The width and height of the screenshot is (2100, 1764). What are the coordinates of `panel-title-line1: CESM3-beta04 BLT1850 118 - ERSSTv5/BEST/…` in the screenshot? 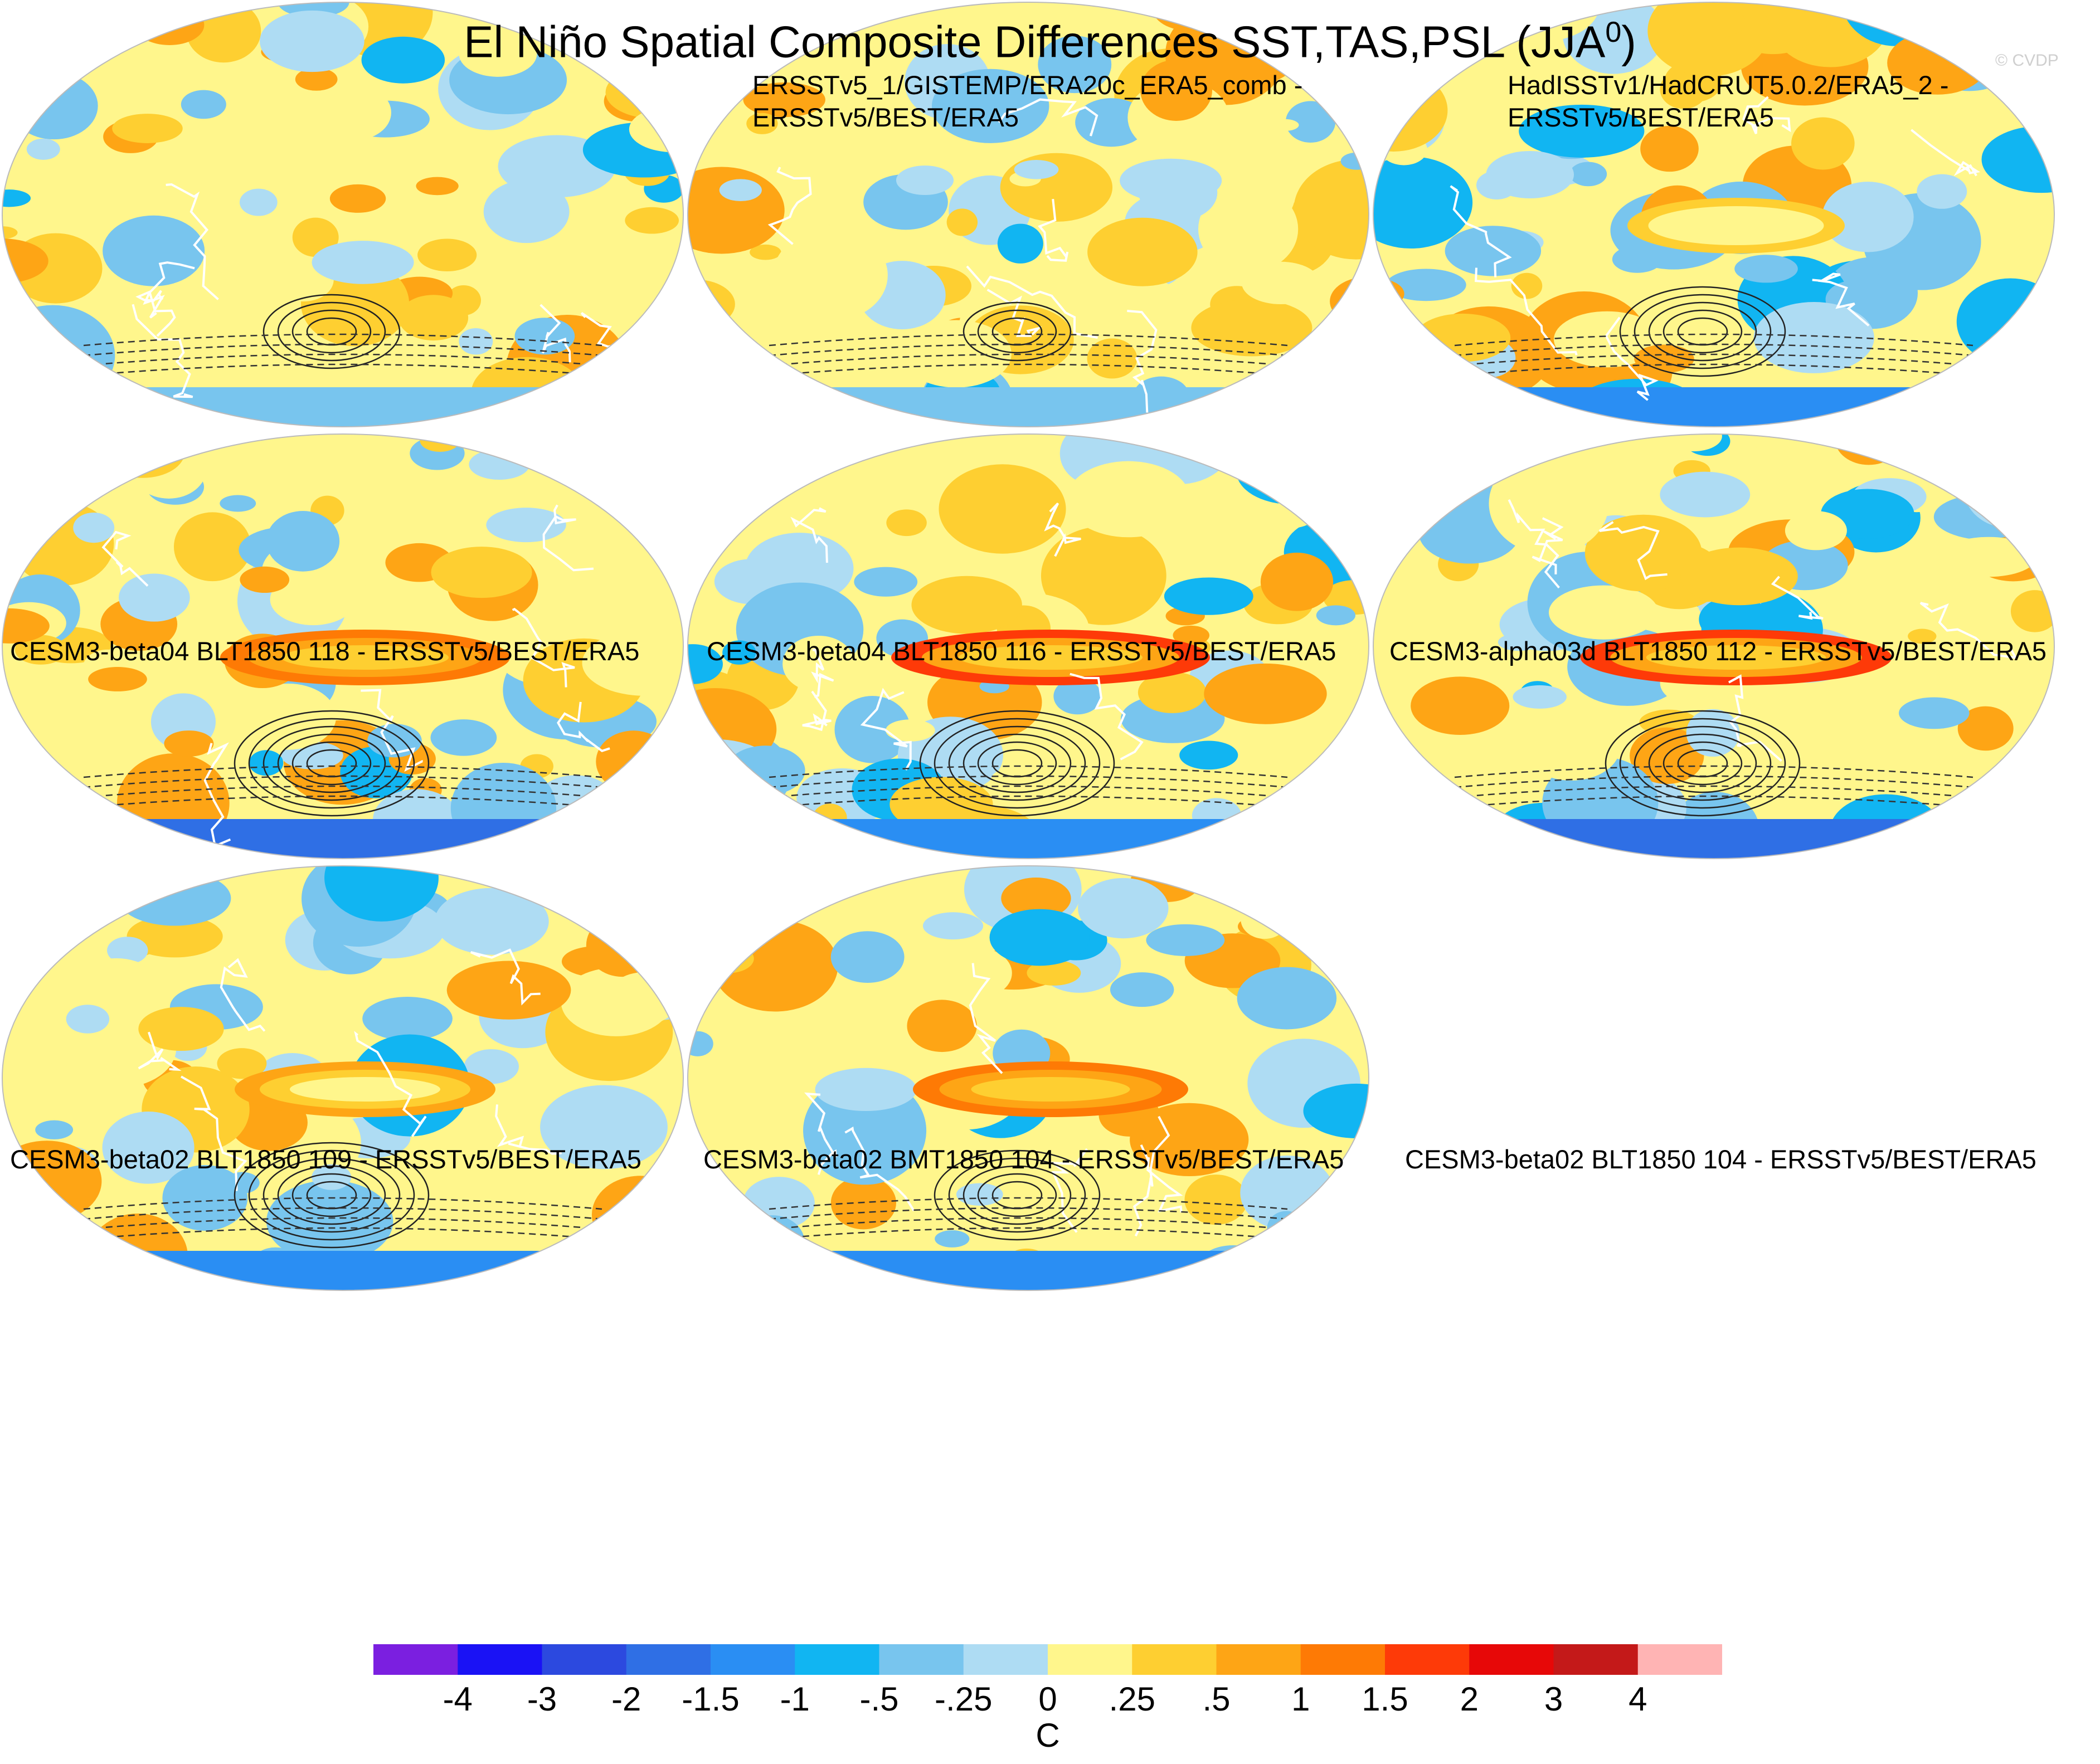 It's located at (325, 651).